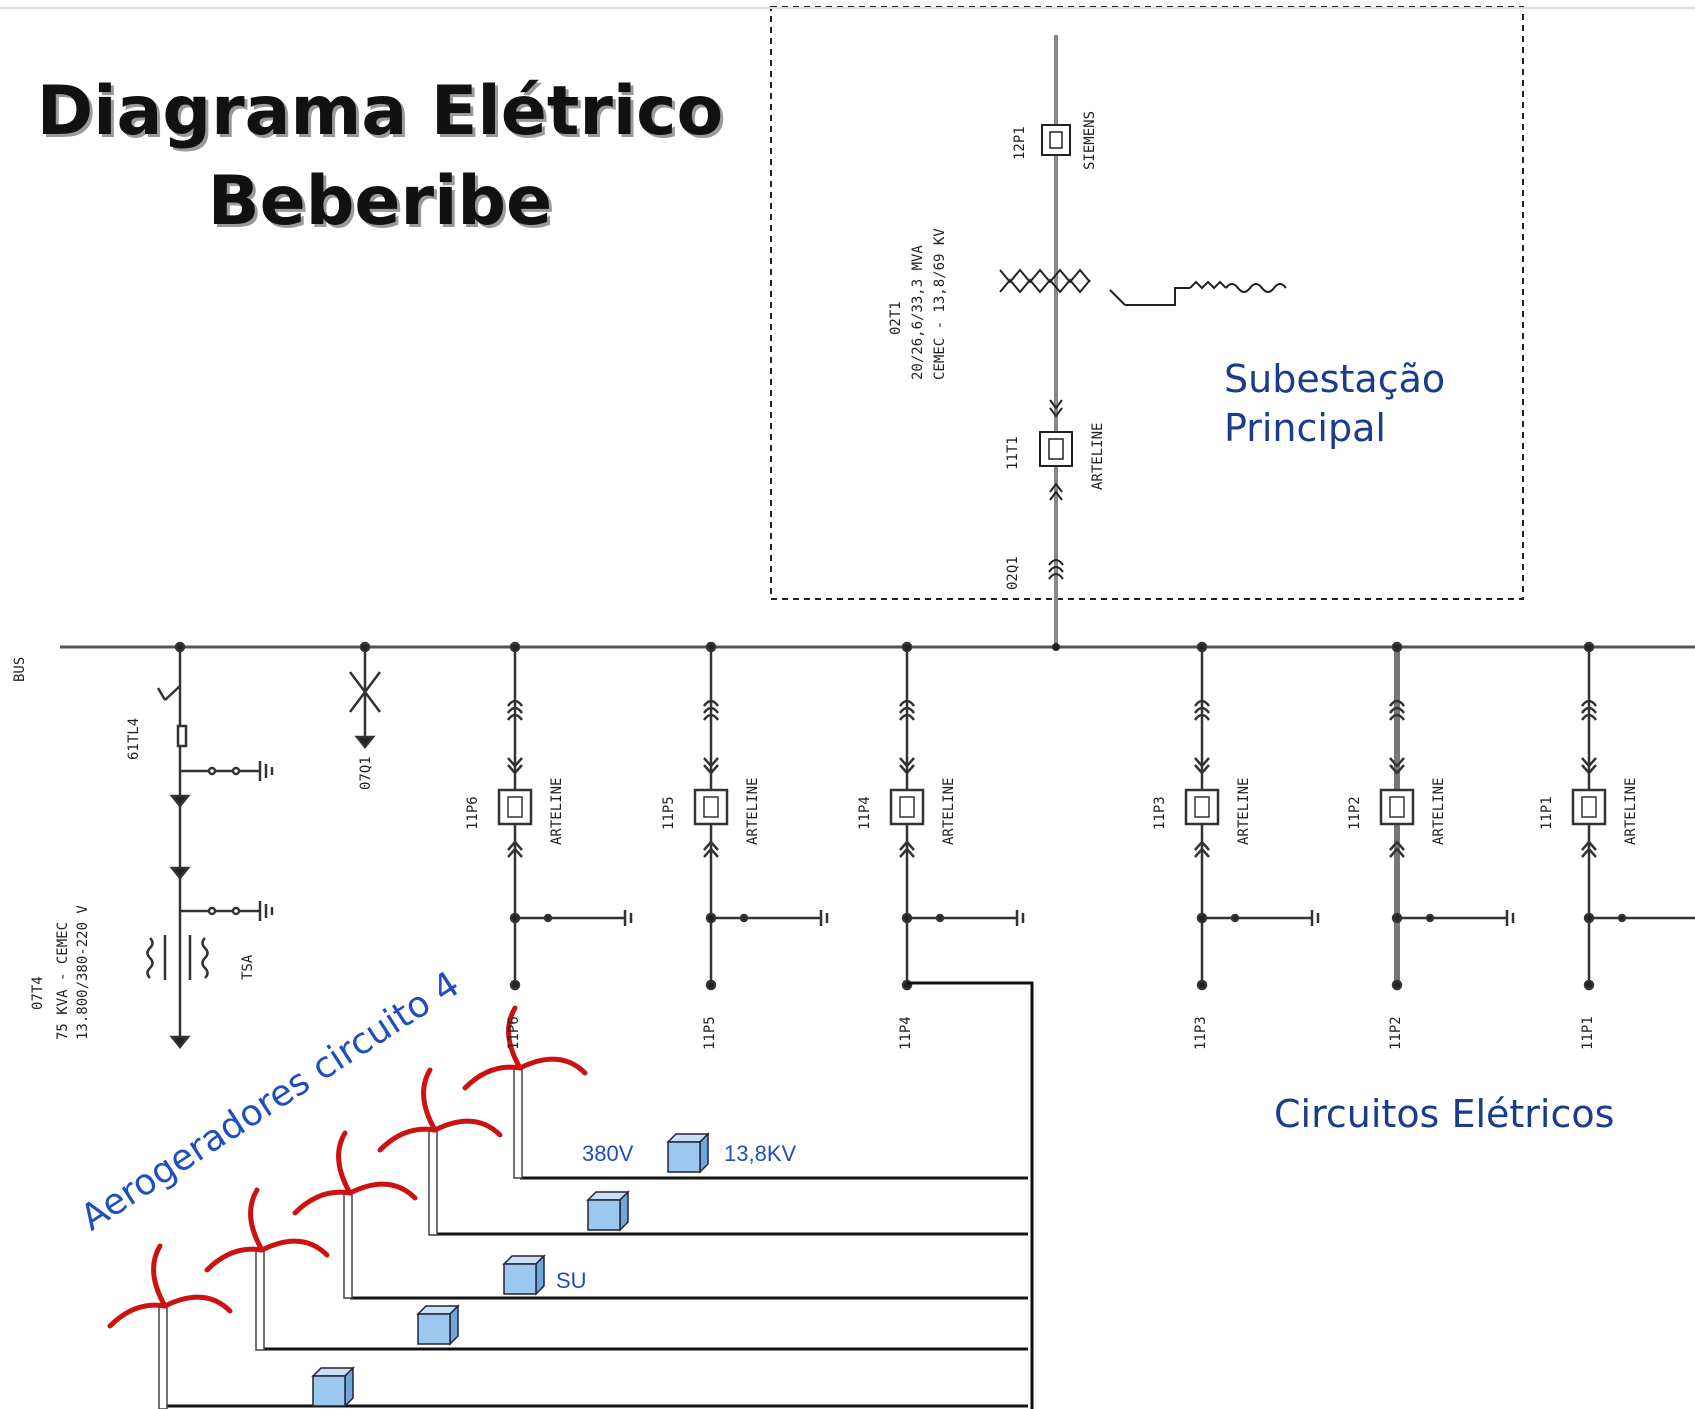  Describe the element at coordinates (1020, 143) in the screenshot. I see `top-breaker-name: 12P1` at that location.